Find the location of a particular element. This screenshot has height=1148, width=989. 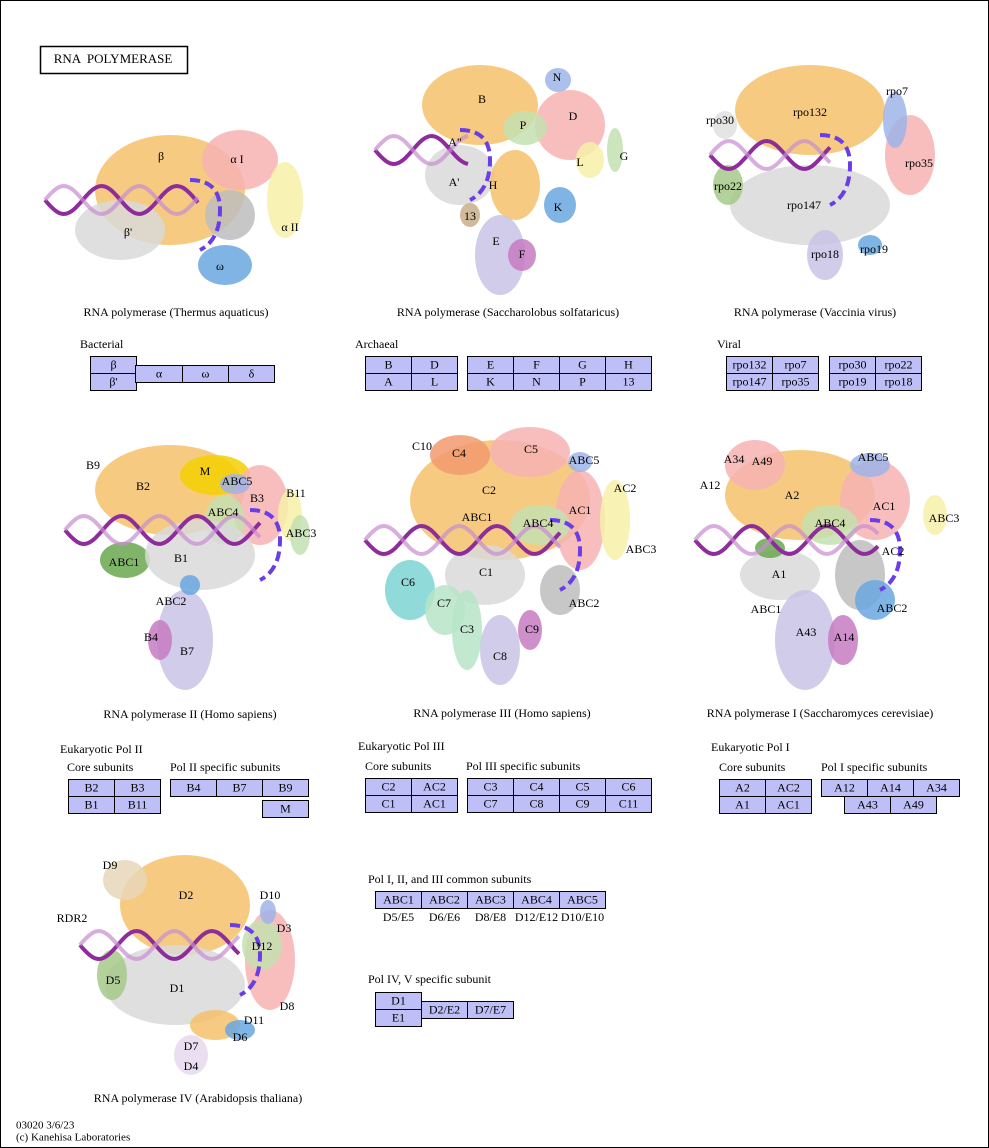

title-box is located at coordinates (114, 60).